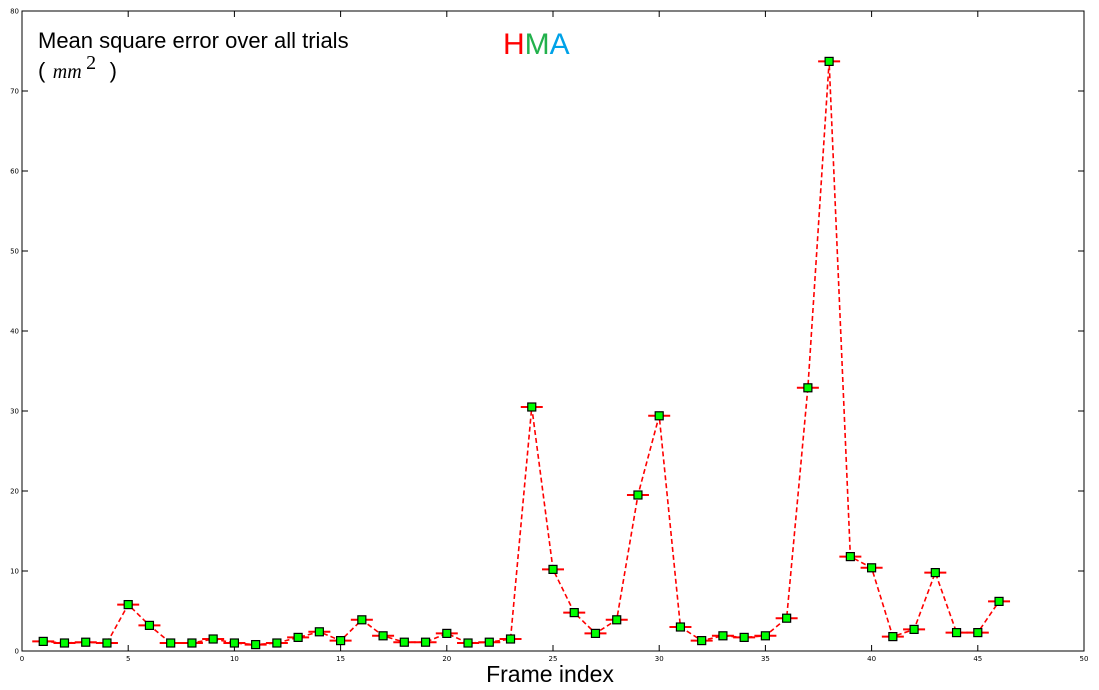 Image resolution: width=1099 pixels, height=690 pixels. What do you see at coordinates (234, 659) in the screenshot?
I see `x-tick-label: 10` at bounding box center [234, 659].